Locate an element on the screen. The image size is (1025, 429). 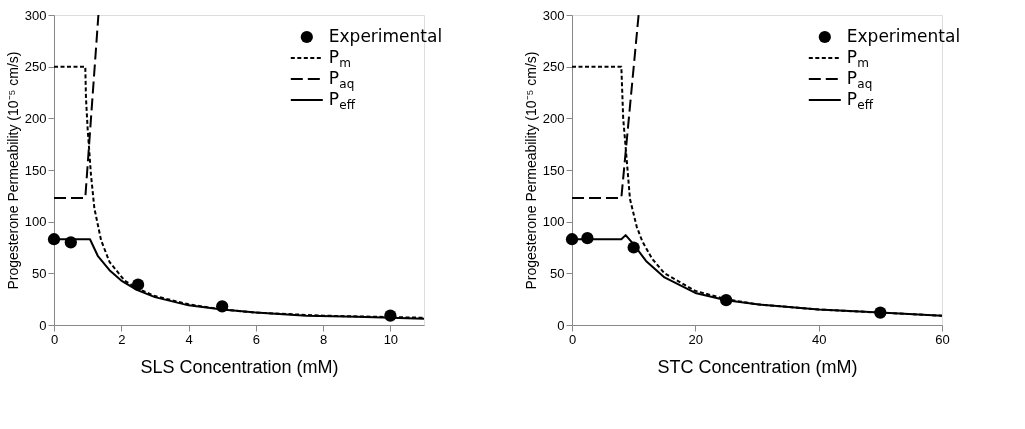
x-tick-label: 60 is located at coordinates (942, 339).